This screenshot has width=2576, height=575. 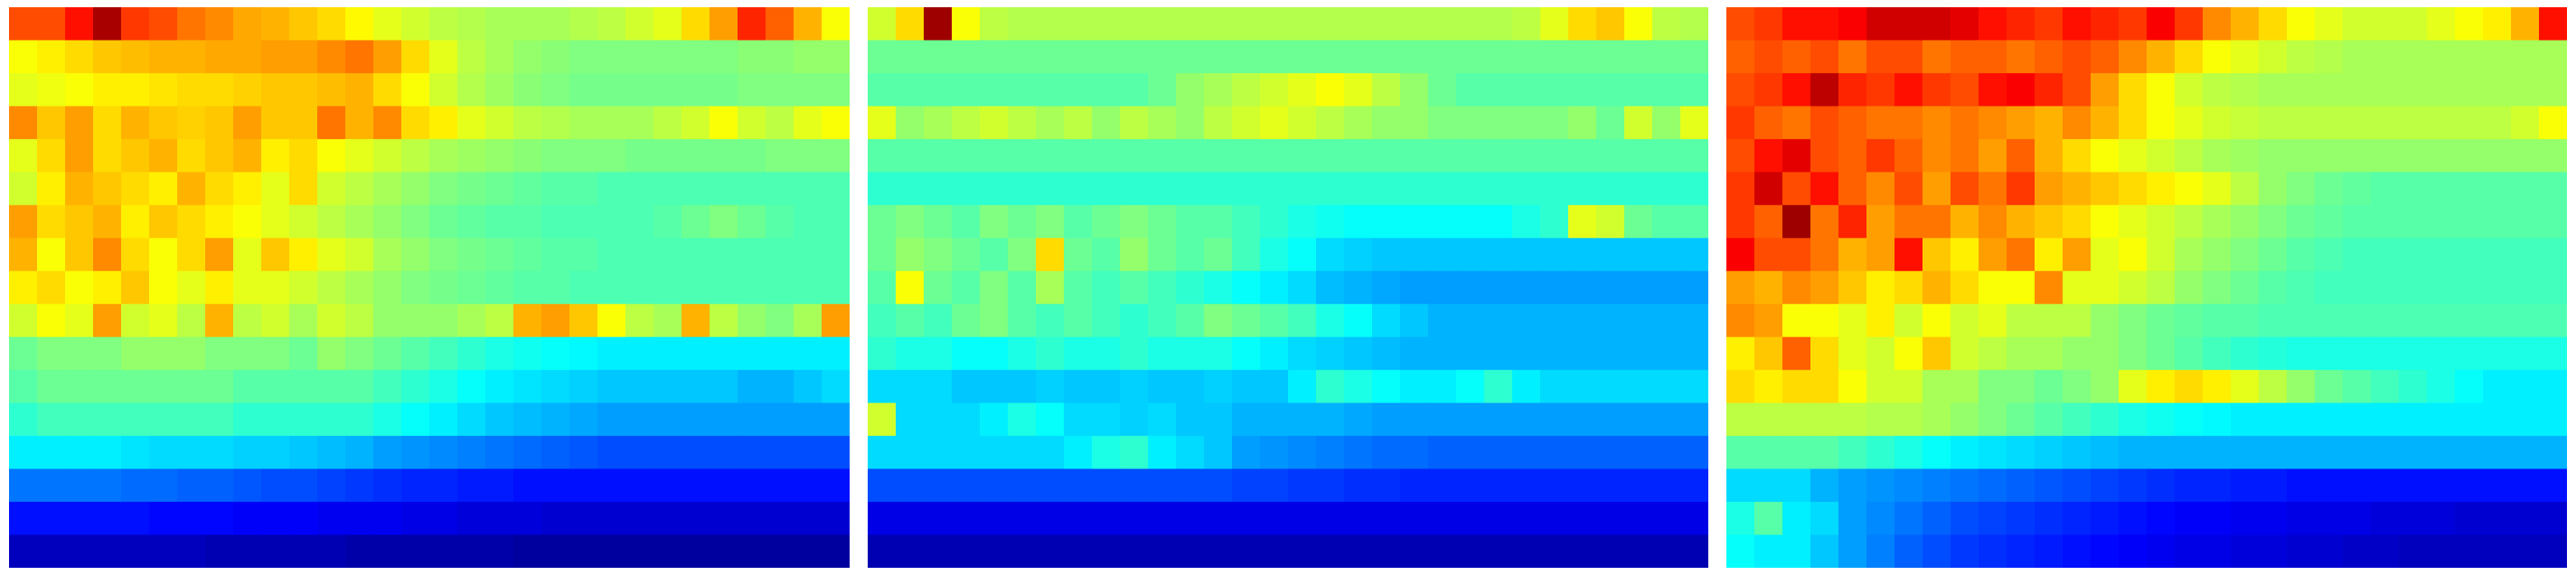 What do you see at coordinates (472, 387) in the screenshot?
I see `heatmap-1-cell-r11-c16` at bounding box center [472, 387].